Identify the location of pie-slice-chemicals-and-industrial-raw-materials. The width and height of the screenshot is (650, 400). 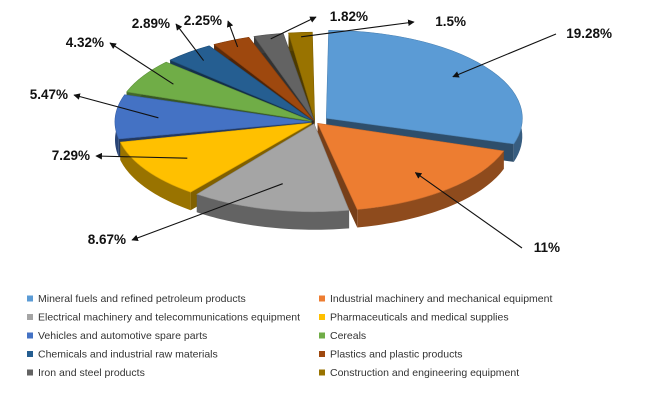
(241, 83).